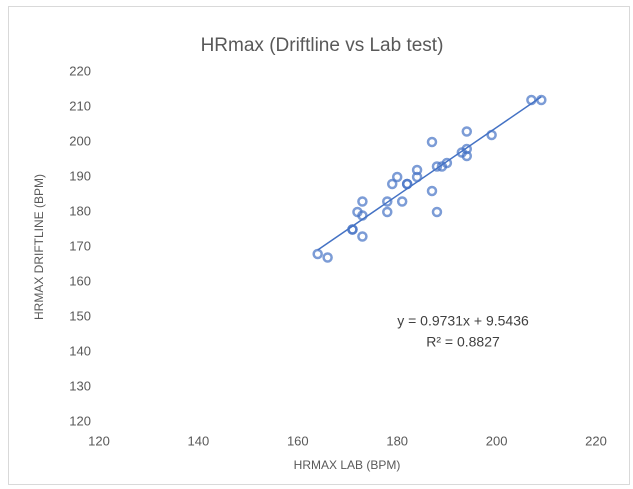  I want to click on y-tick-label: 140, so click(80, 350).